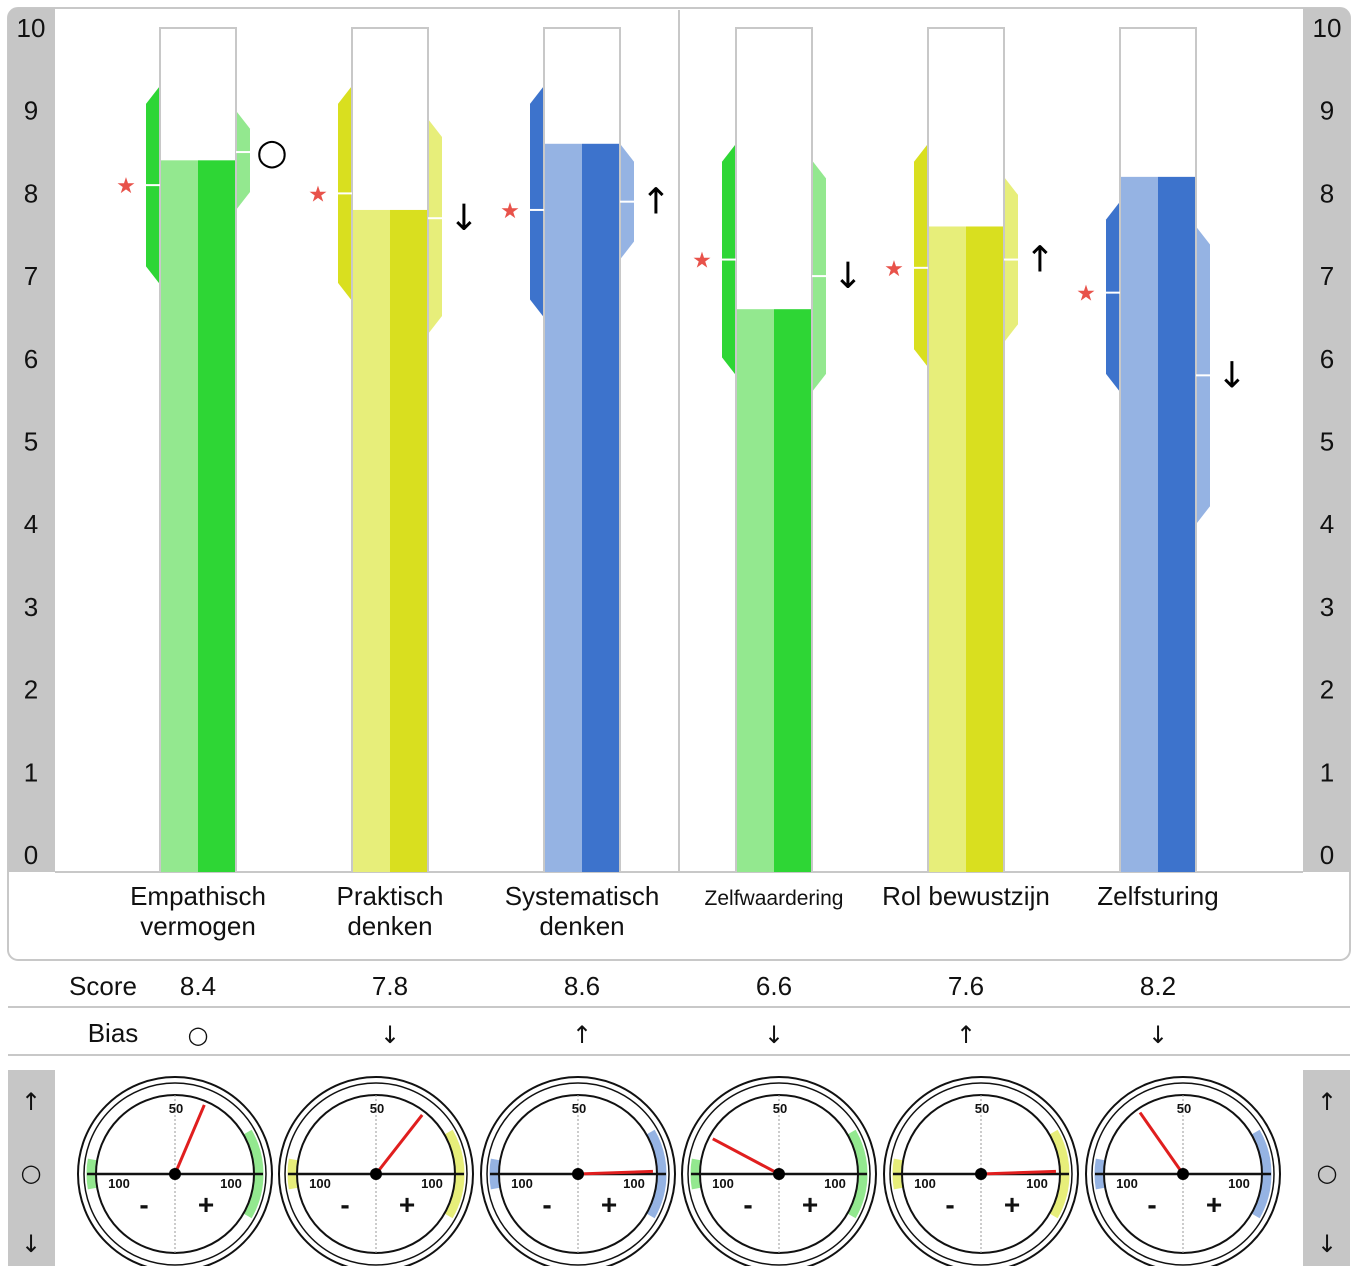  I want to click on bar-group: ★↓, so click(393, 450).